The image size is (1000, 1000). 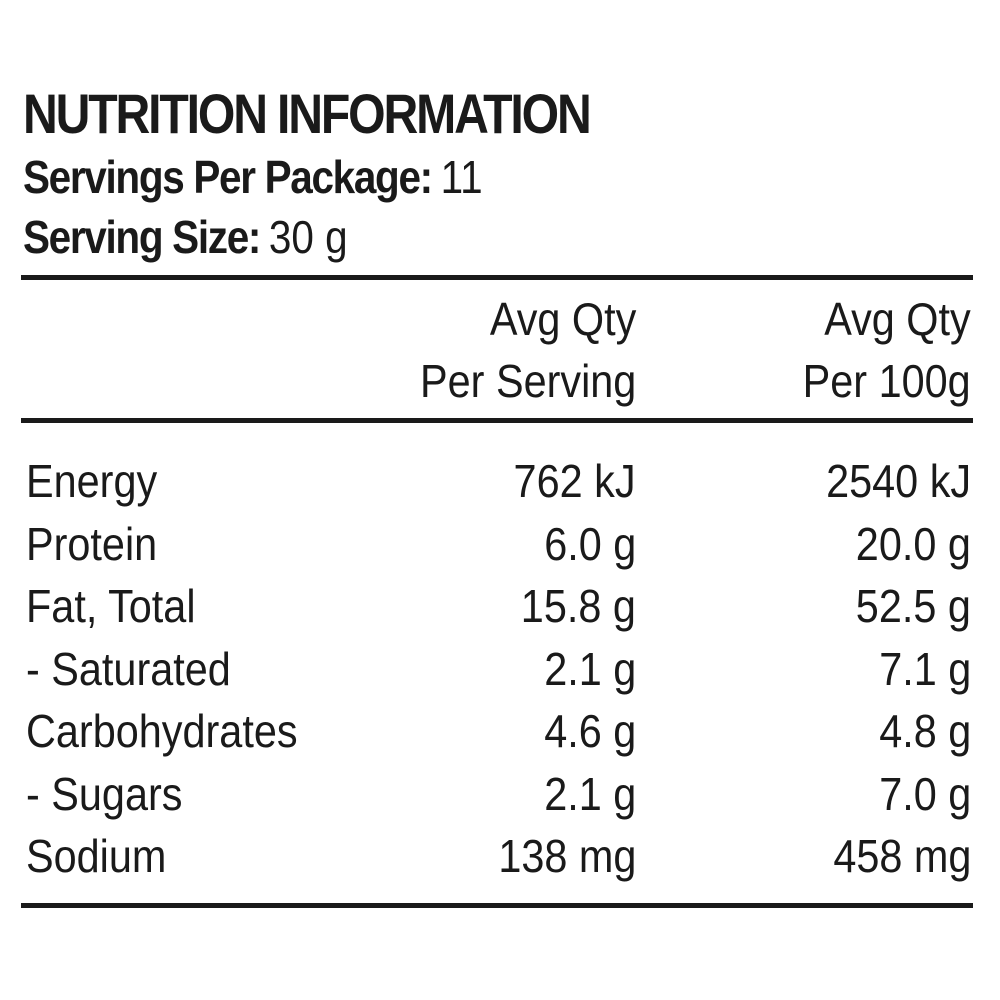 What do you see at coordinates (528, 350) in the screenshot?
I see `column-header-per-serving: Avg Qty Per Serving` at bounding box center [528, 350].